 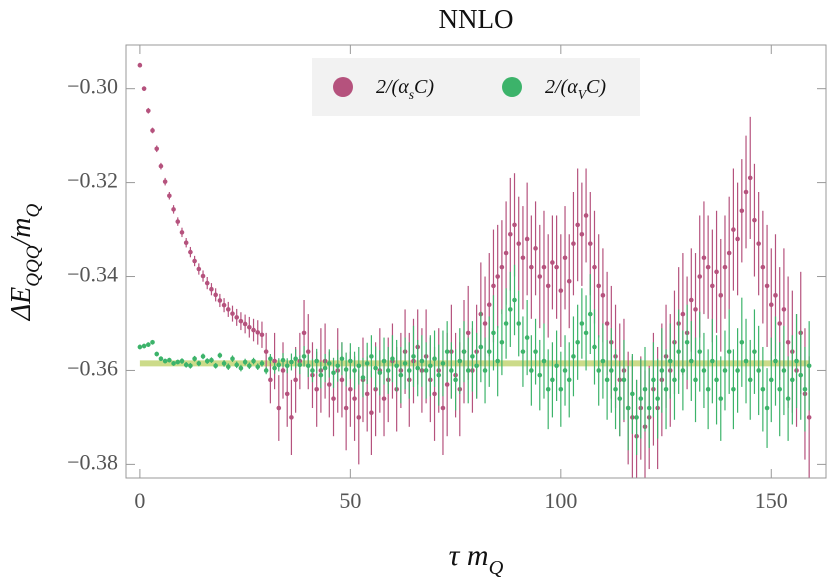 What do you see at coordinates (596, 87) in the screenshot?
I see `label-text: C)` at bounding box center [596, 87].